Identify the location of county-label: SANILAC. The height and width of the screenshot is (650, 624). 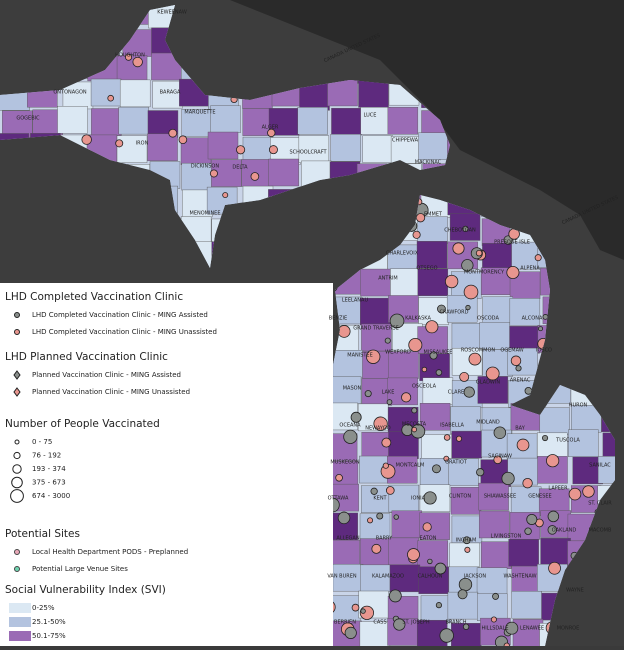
(600, 466).